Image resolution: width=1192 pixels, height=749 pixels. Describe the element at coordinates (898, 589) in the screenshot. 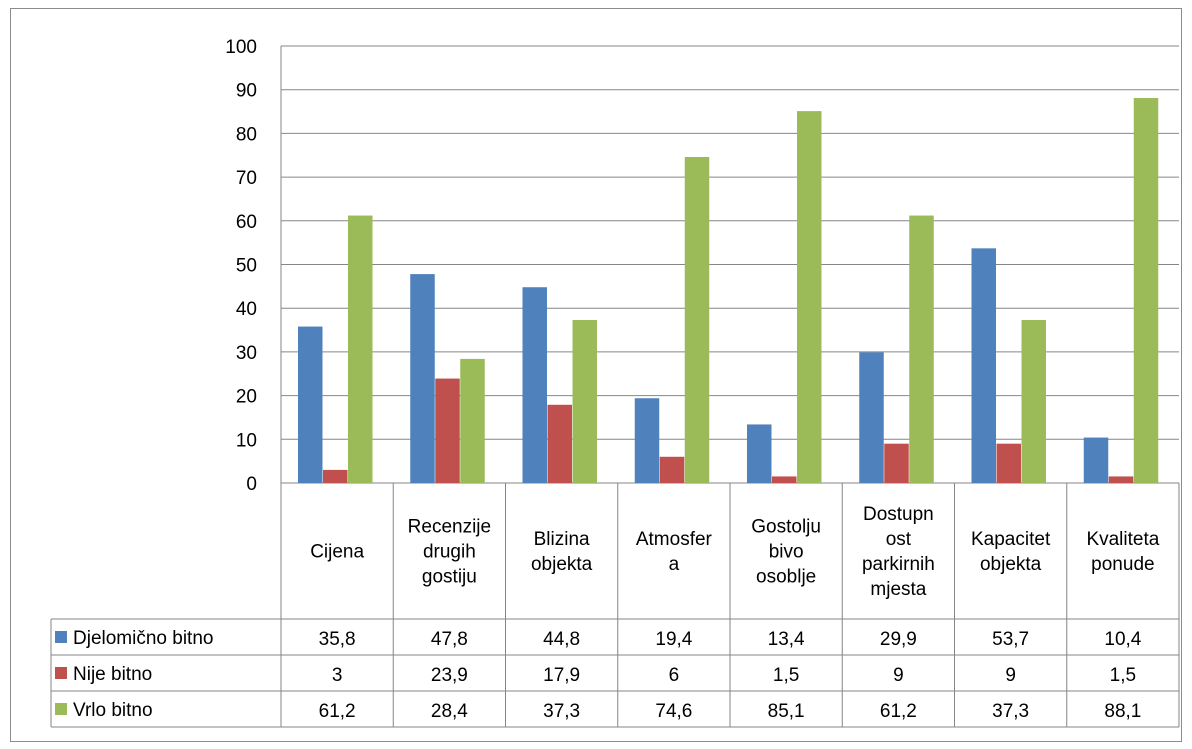

I see `category-label: mjesta` at that location.